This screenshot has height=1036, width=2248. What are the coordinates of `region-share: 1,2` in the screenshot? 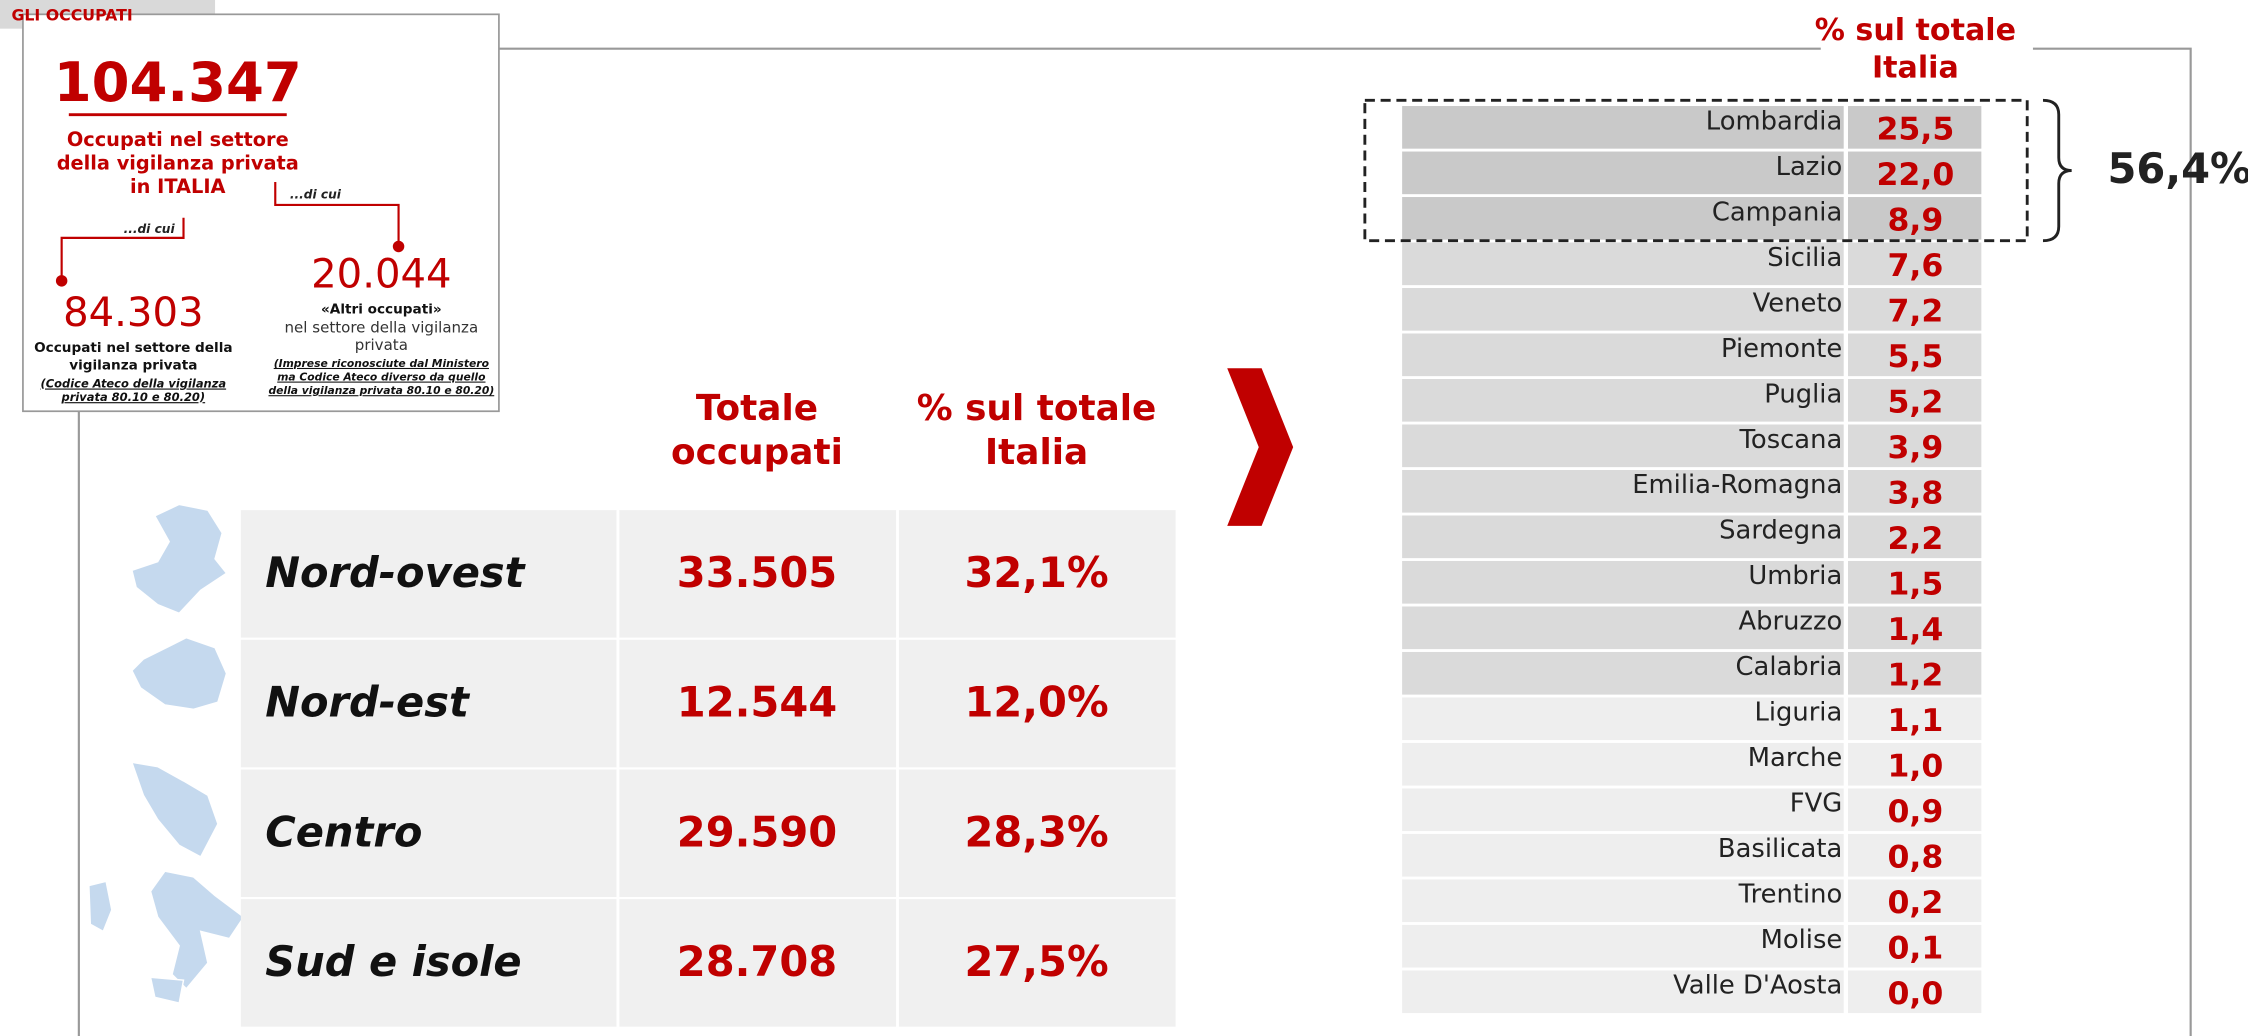 It's located at (1915, 675).